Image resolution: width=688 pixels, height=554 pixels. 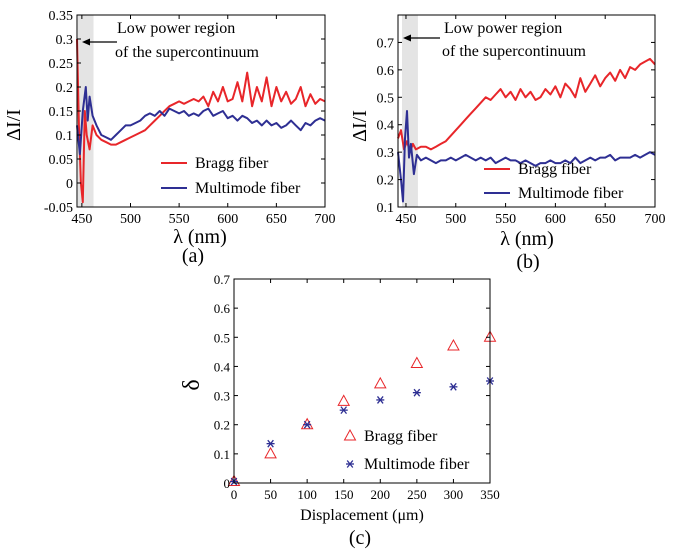 I want to click on y-tick-label: -0.05, so click(x=58, y=208).